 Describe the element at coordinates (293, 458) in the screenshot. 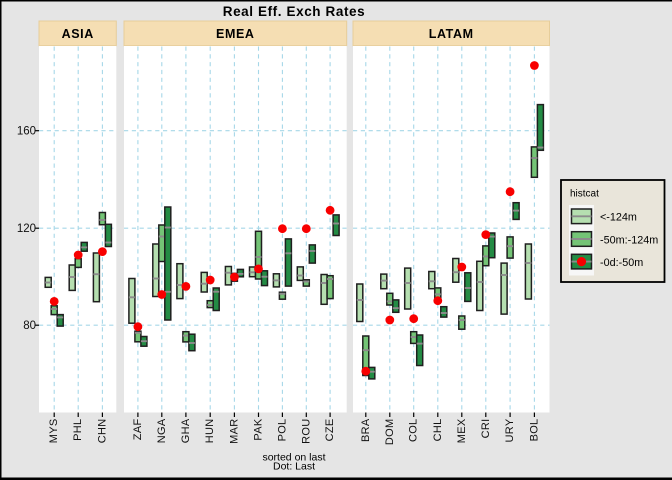

I see `svg-text: sorted on last` at that location.